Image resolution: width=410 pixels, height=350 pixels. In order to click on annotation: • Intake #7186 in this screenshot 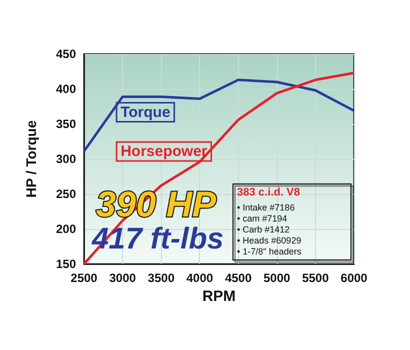, I will do `click(266, 207)`.